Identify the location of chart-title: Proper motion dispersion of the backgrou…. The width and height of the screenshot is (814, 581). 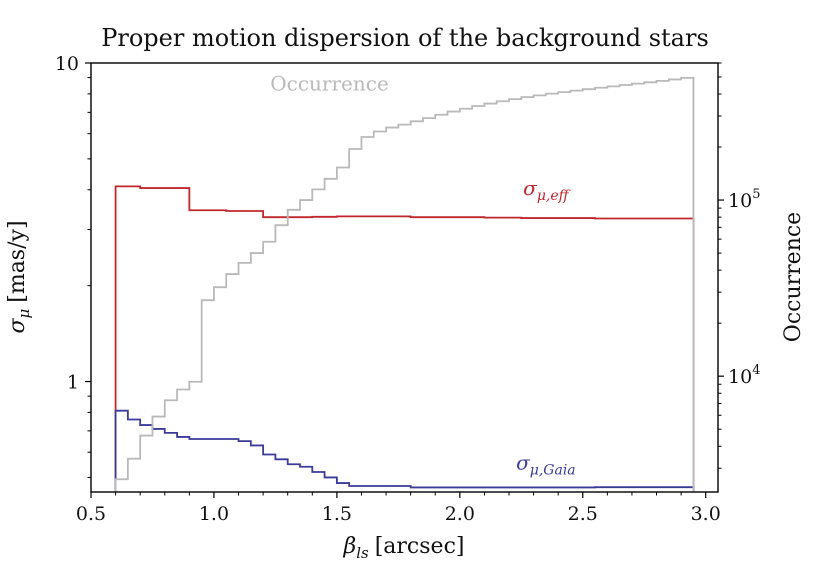
(405, 38).